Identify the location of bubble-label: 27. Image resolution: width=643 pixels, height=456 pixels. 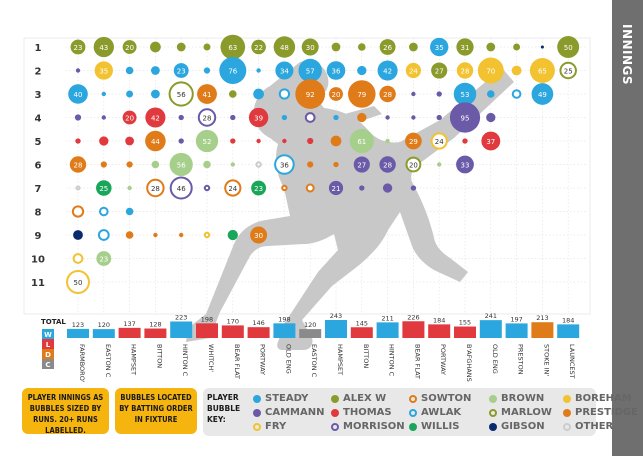
(361, 165).